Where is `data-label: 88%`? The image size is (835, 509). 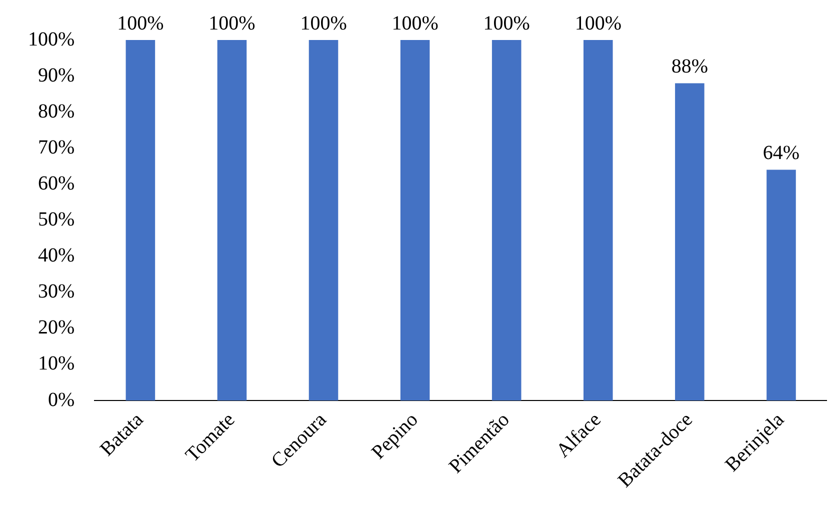
data-label: 88% is located at coordinates (689, 67).